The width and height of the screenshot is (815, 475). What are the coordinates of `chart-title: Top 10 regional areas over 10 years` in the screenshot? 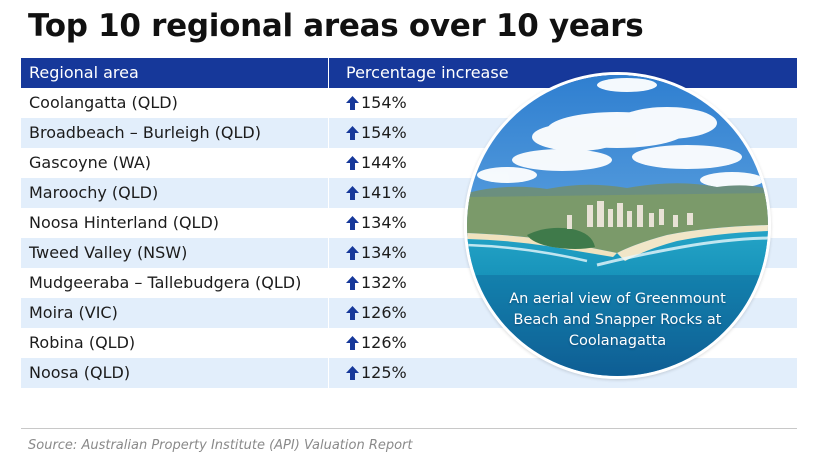 It's located at (336, 26).